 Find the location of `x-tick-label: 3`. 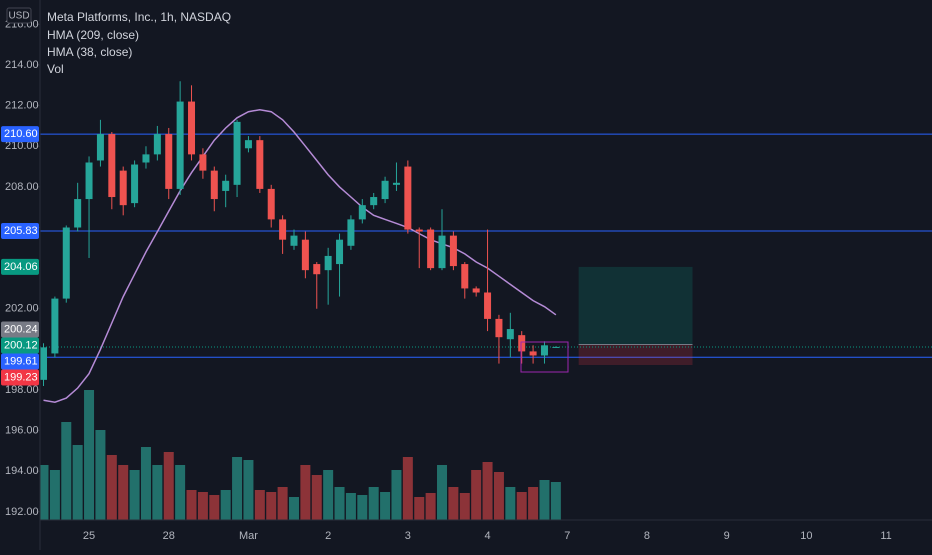

x-tick-label: 3 is located at coordinates (408, 536).